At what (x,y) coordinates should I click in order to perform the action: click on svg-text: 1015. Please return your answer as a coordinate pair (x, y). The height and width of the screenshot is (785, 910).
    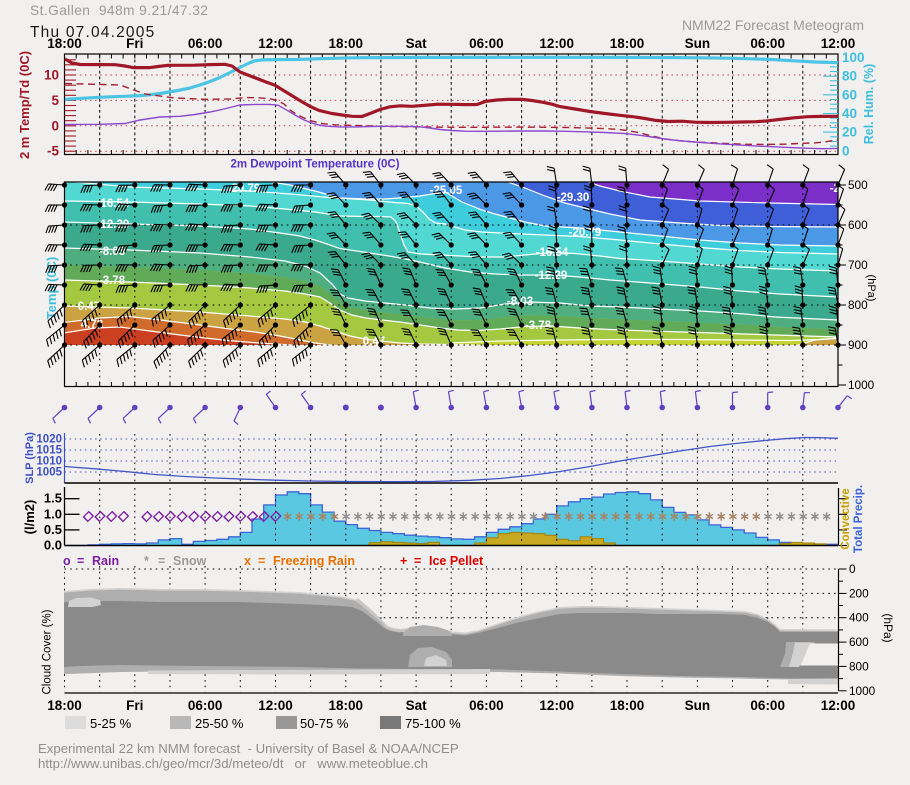
    Looking at the image, I should click on (49, 451).